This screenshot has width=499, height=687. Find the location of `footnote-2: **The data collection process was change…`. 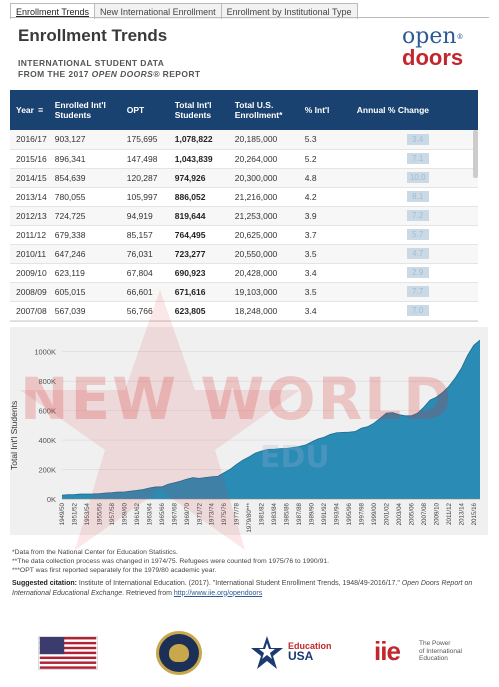

footnote-2: **The data collection process was change… is located at coordinates (171, 561).